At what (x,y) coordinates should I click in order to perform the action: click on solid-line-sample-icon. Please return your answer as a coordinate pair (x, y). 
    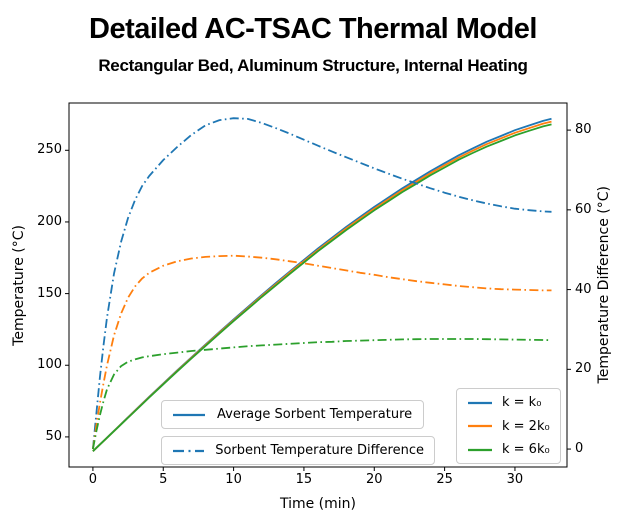
    Looking at the image, I should click on (189, 414).